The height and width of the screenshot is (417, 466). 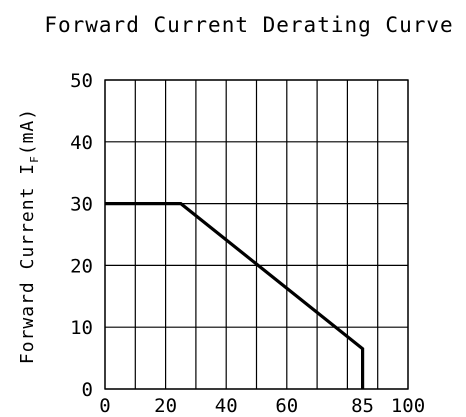 What do you see at coordinates (165, 406) in the screenshot?
I see `x-tick-label-20: 20` at bounding box center [165, 406].